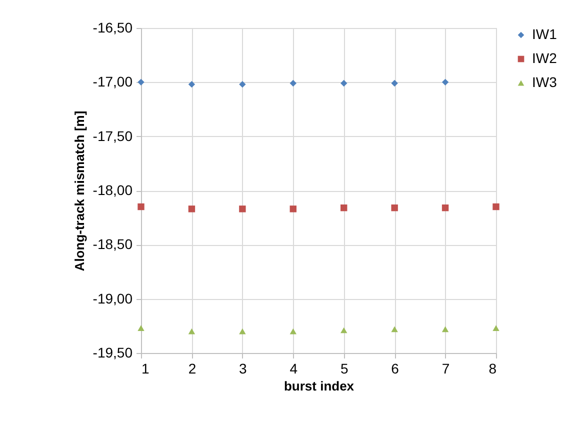 The width and height of the screenshot is (575, 437). I want to click on x-tick-label: 5, so click(344, 368).